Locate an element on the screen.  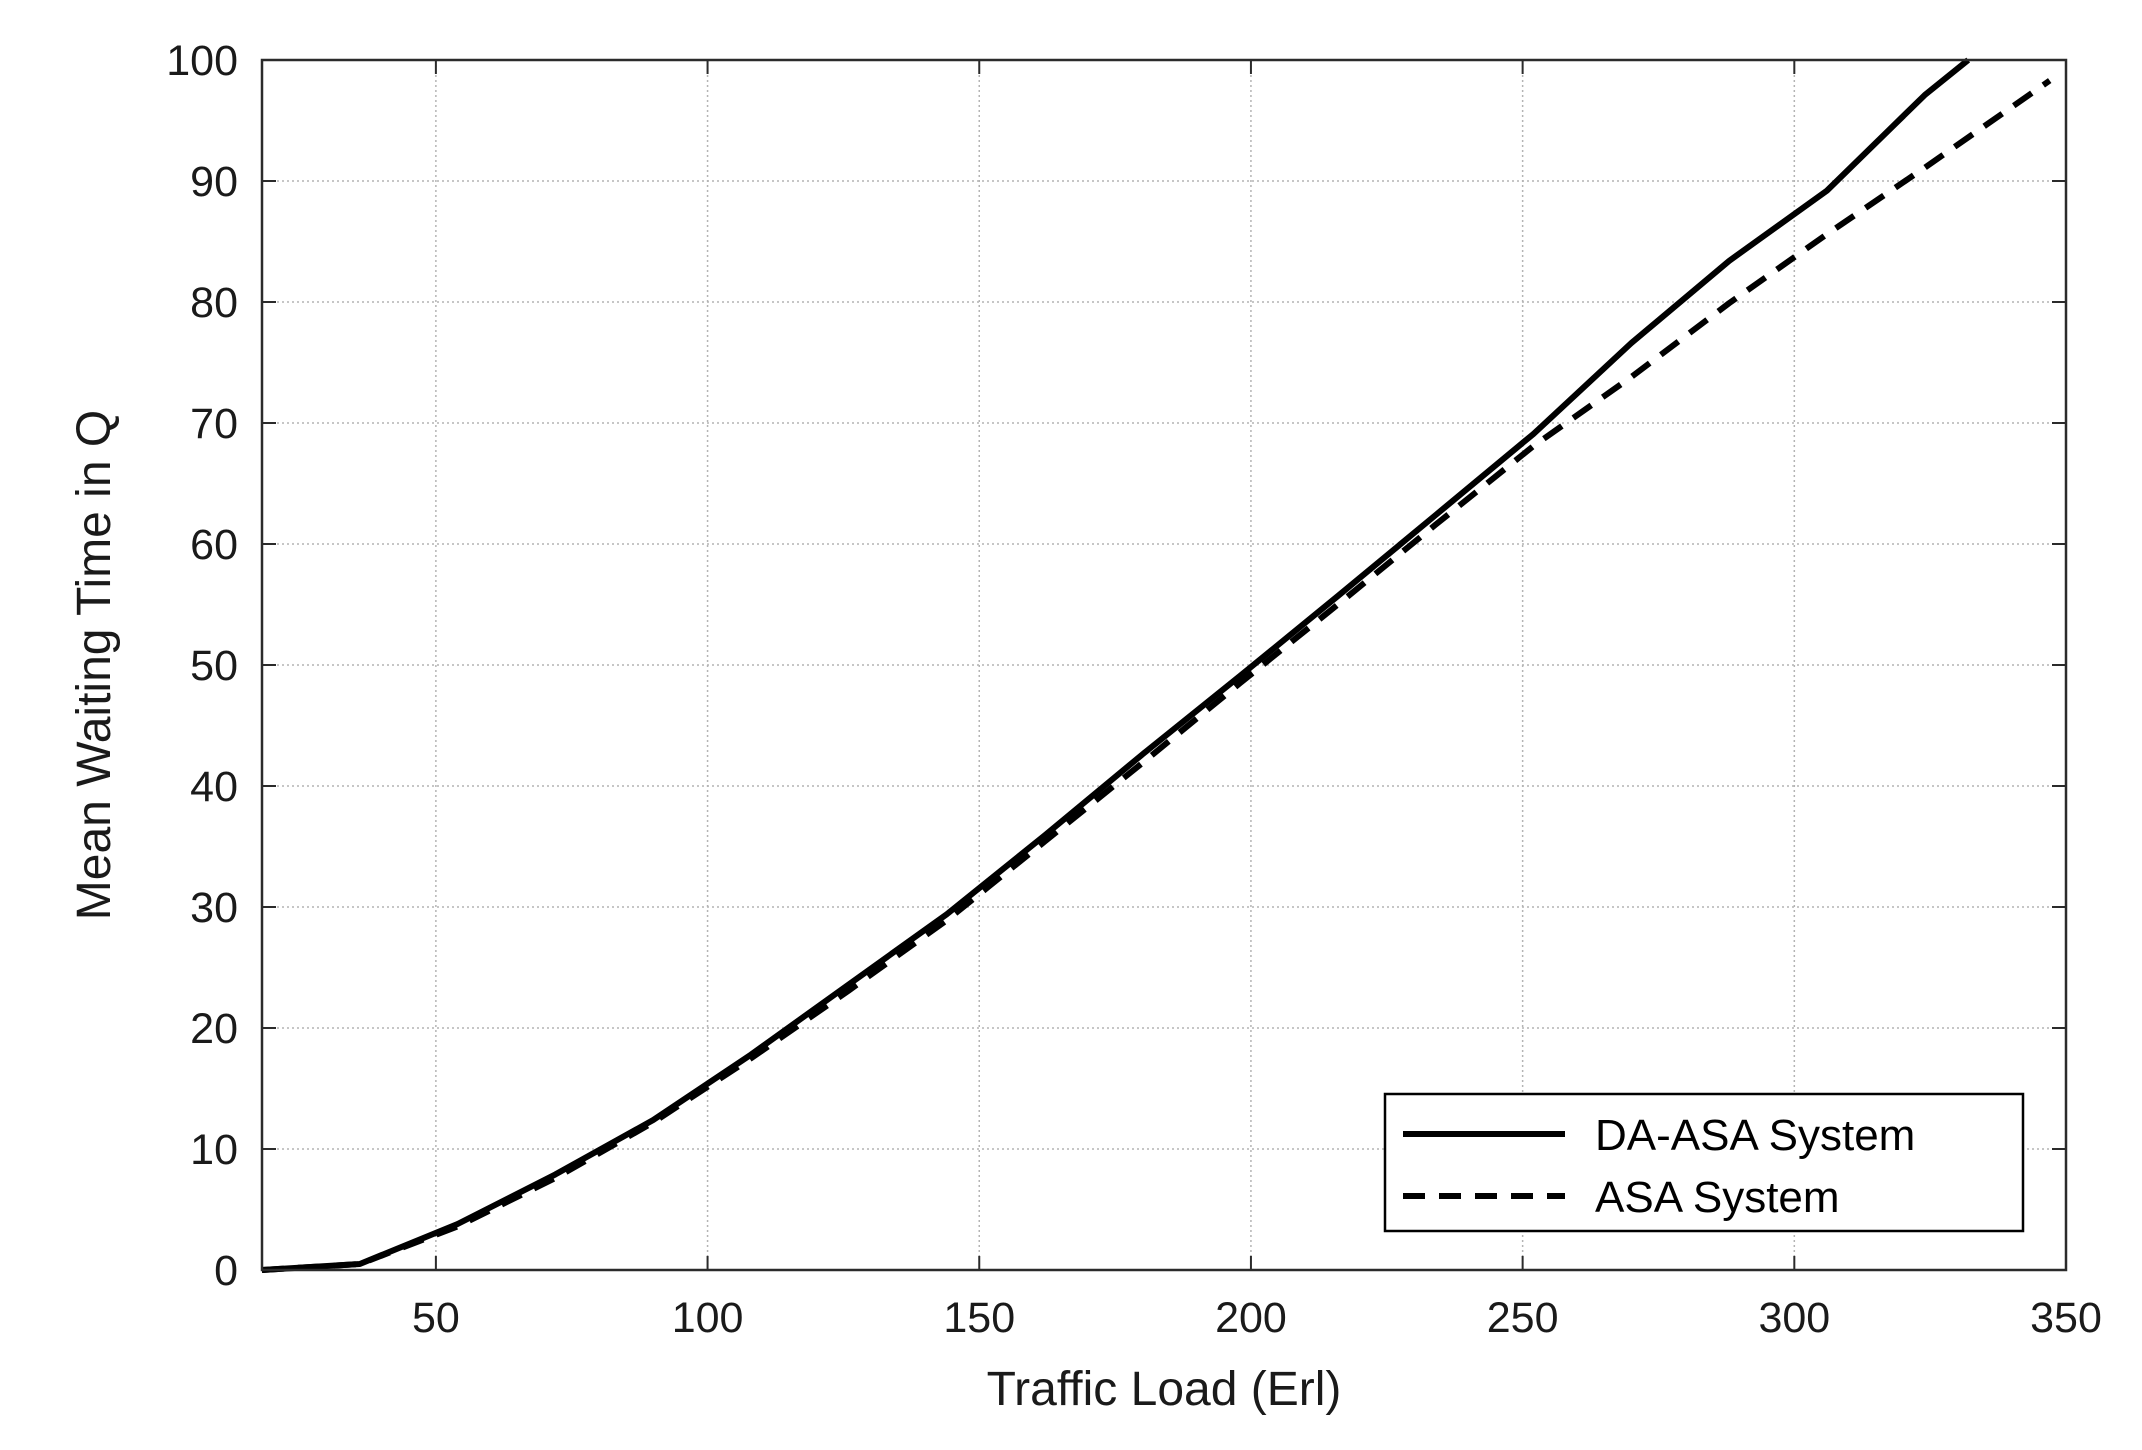
y-tick-labels: 0 10 20 30 40 50 60 70 80 90 100 is located at coordinates (202, 666).